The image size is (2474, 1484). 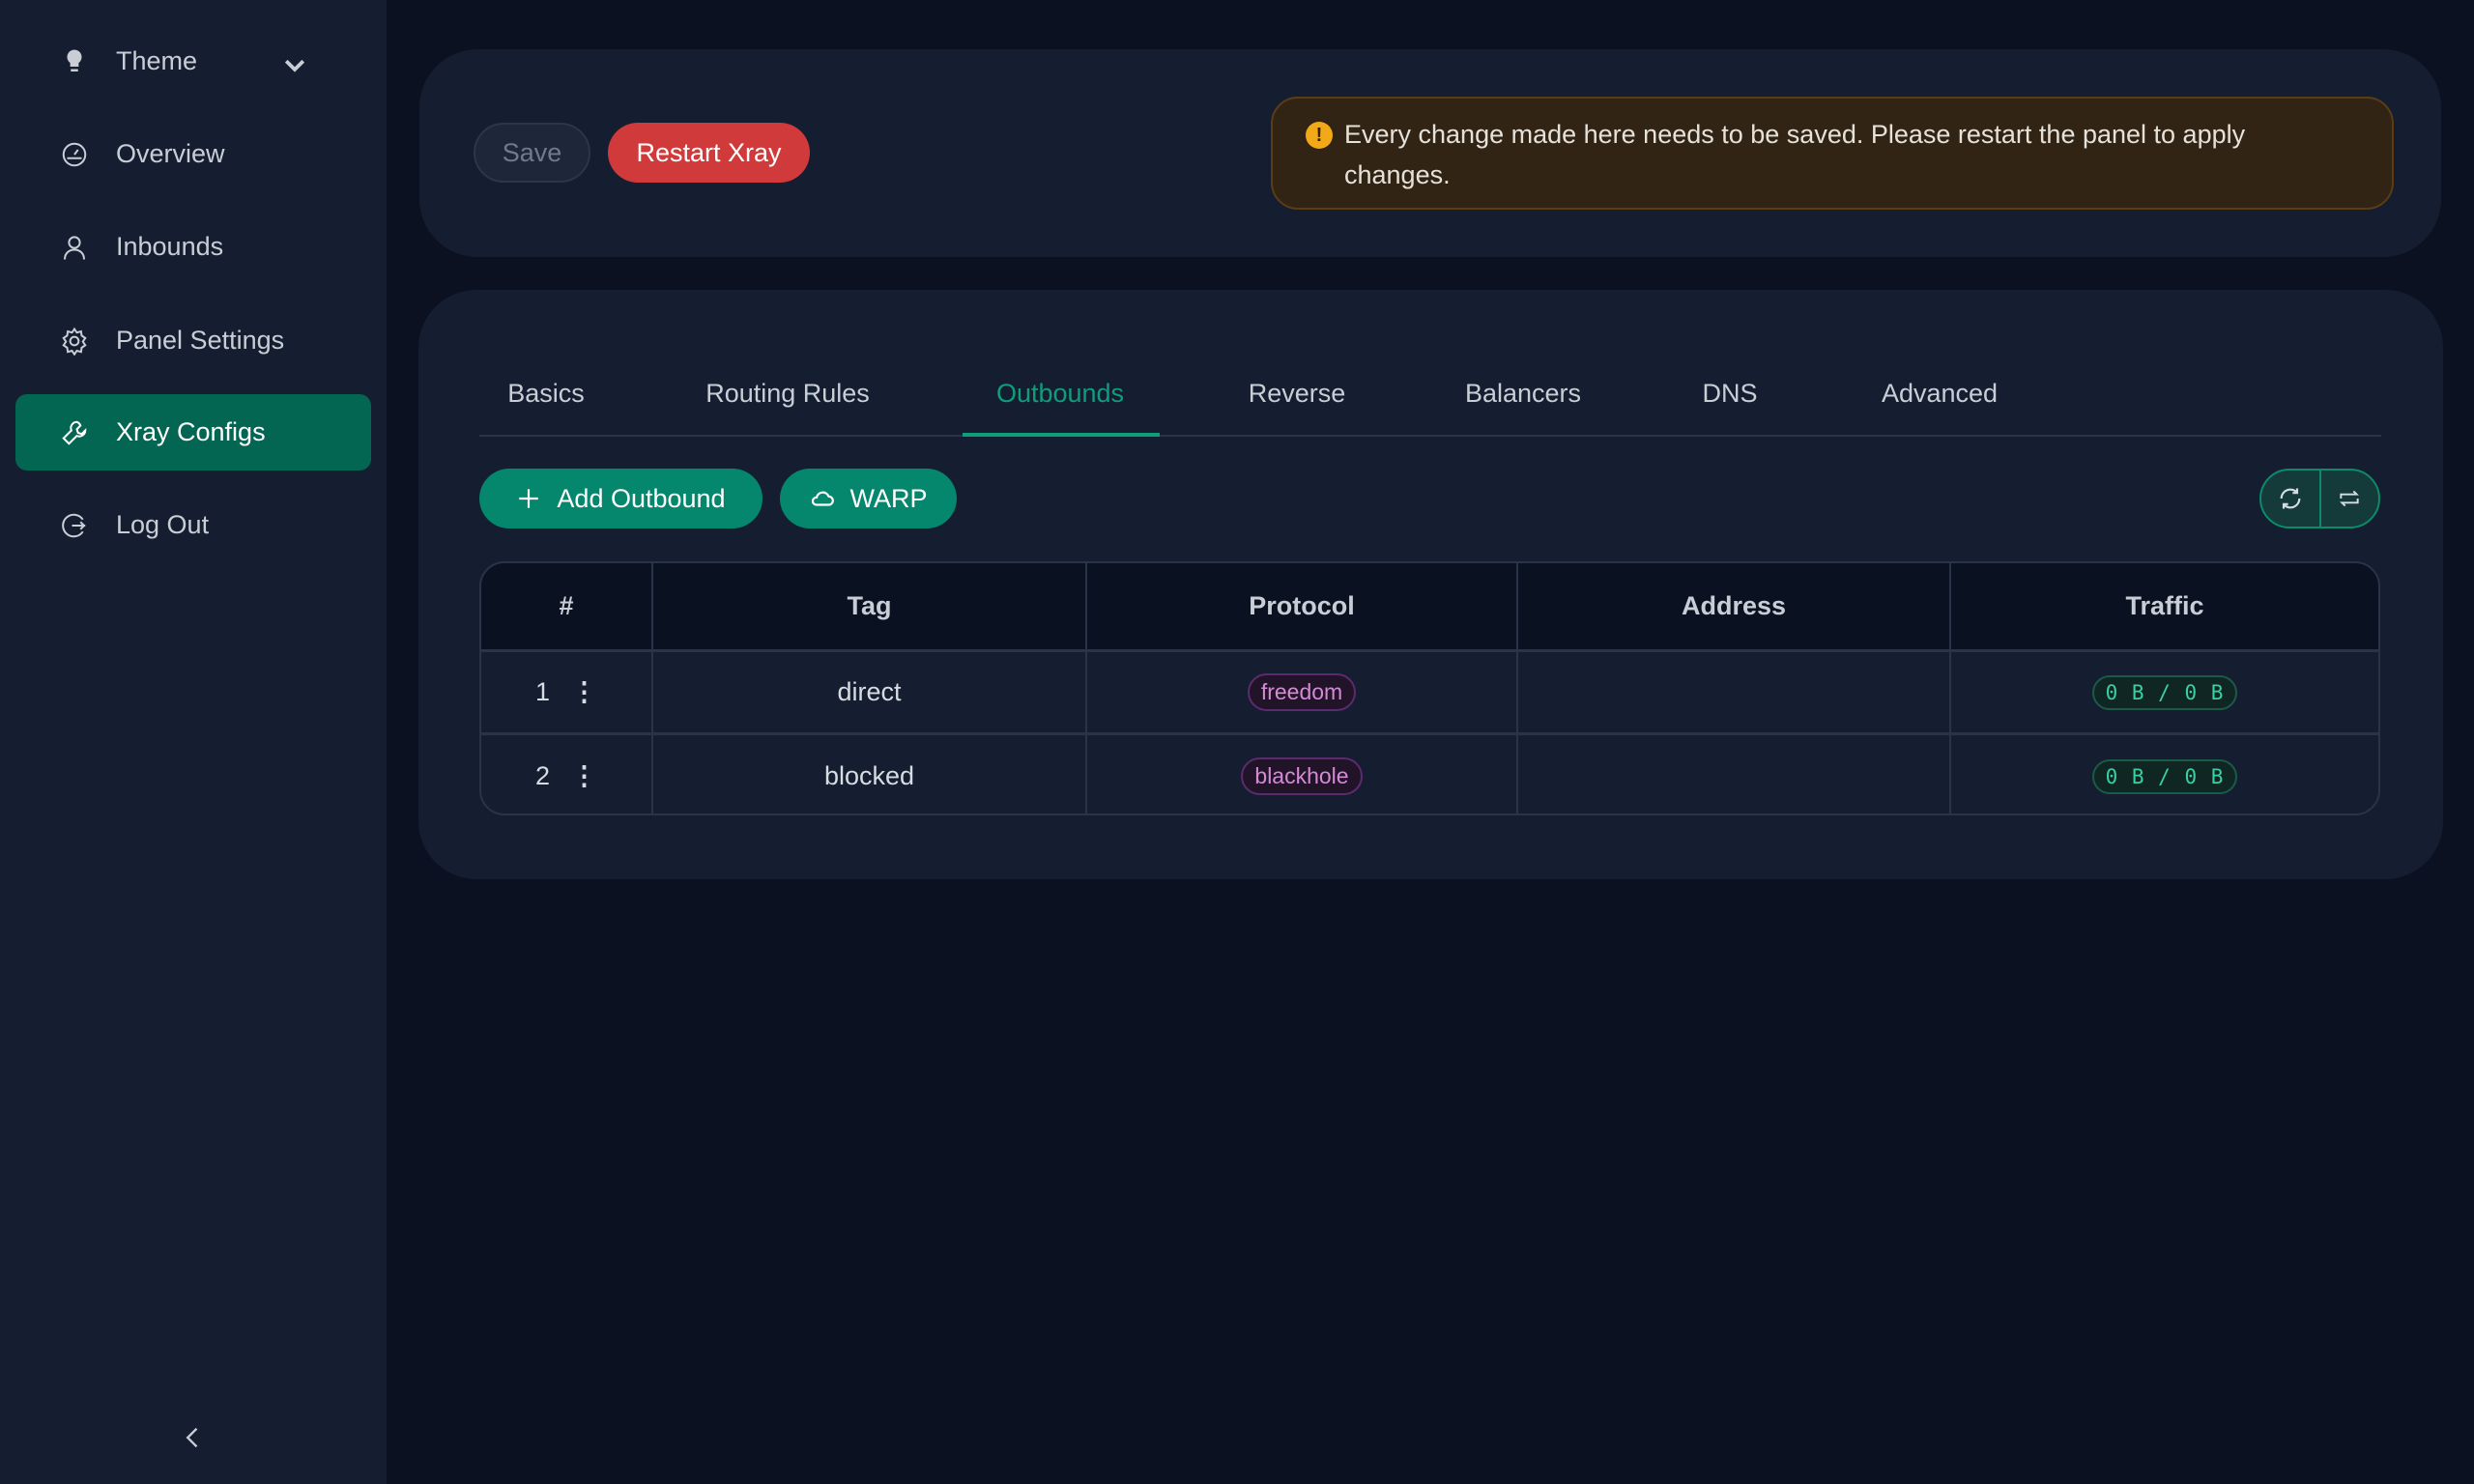 I want to click on sidebar-item-overview: Overview, so click(x=193, y=154).